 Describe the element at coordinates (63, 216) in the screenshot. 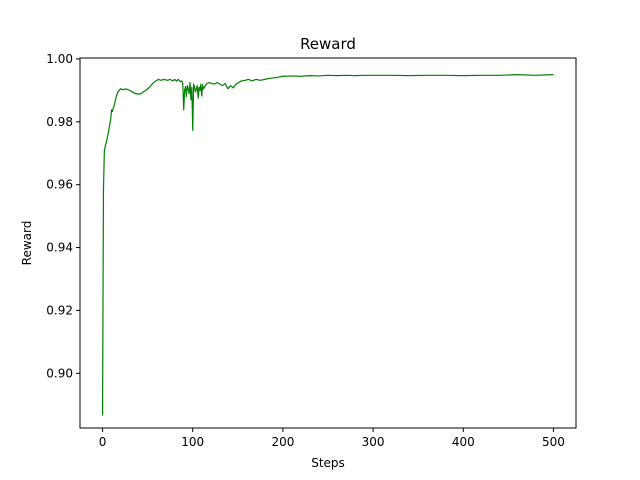

I see `y-axis-ticks: 0.90 0.92 0.94 0.96 0.98 1.00` at that location.